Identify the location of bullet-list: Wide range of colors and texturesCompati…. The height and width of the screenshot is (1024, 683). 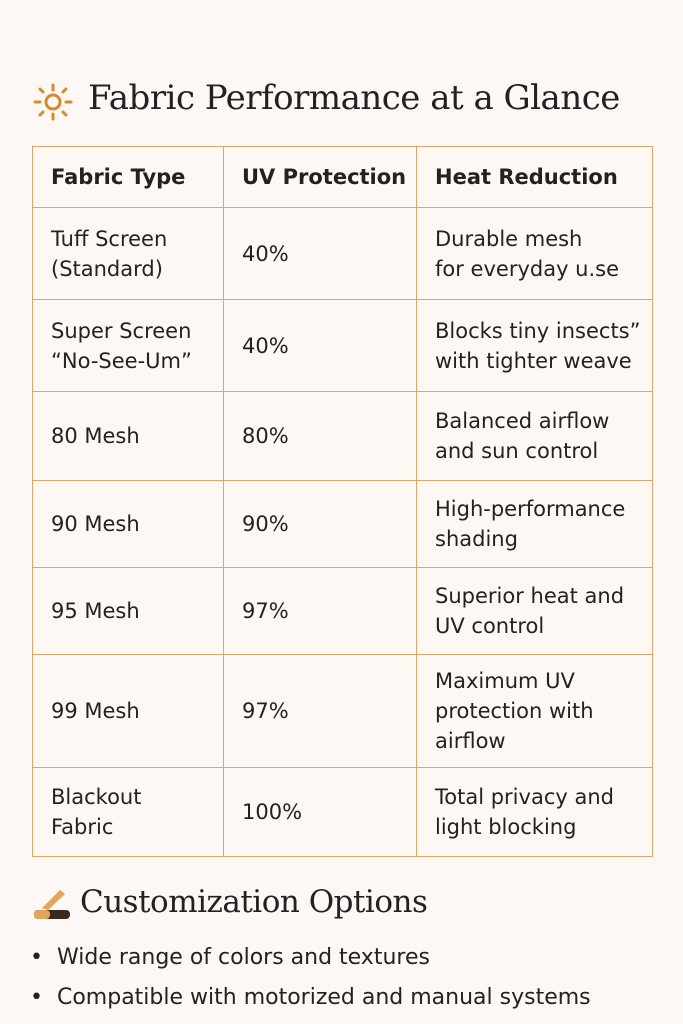
(310, 978).